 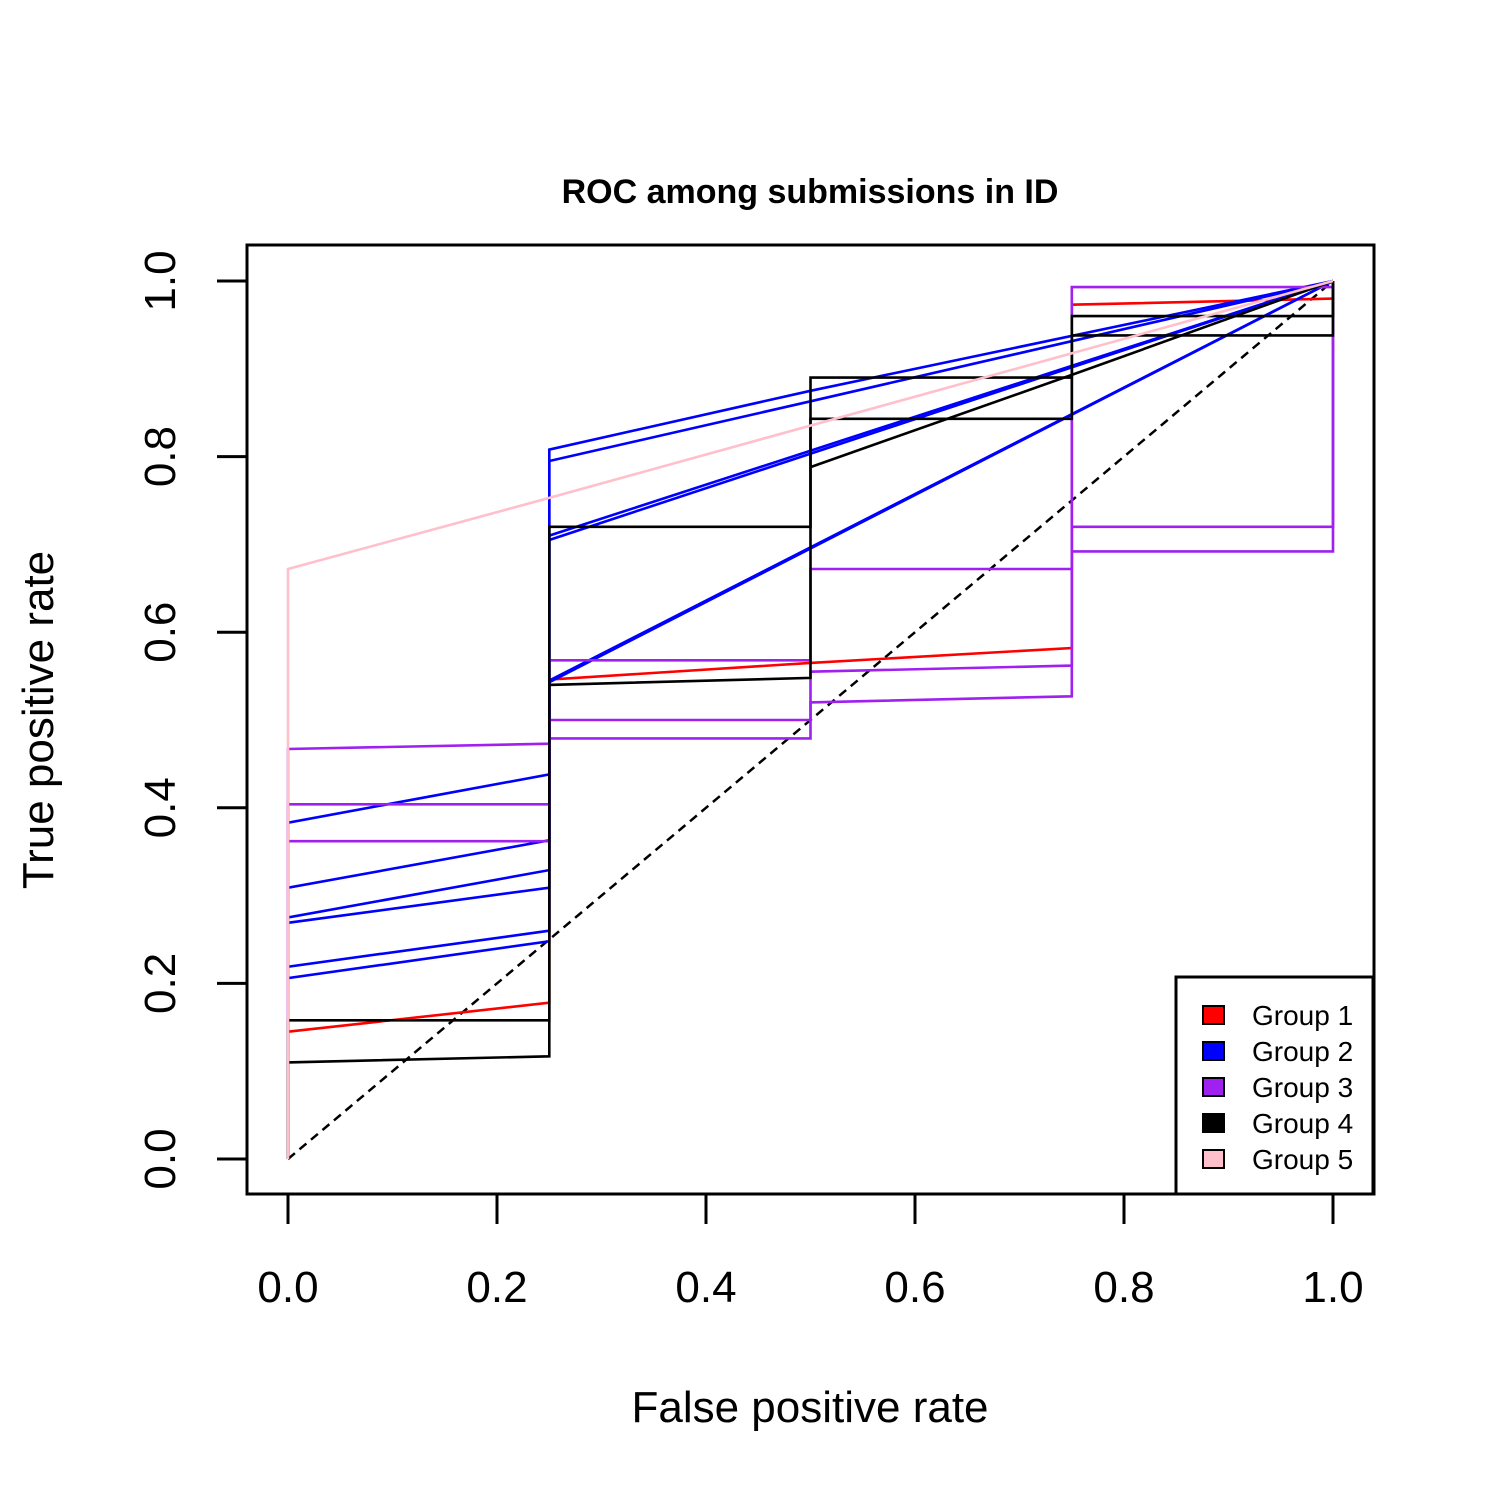 What do you see at coordinates (1332, 1287) in the screenshot?
I see `x-tick-label: 1.0` at bounding box center [1332, 1287].